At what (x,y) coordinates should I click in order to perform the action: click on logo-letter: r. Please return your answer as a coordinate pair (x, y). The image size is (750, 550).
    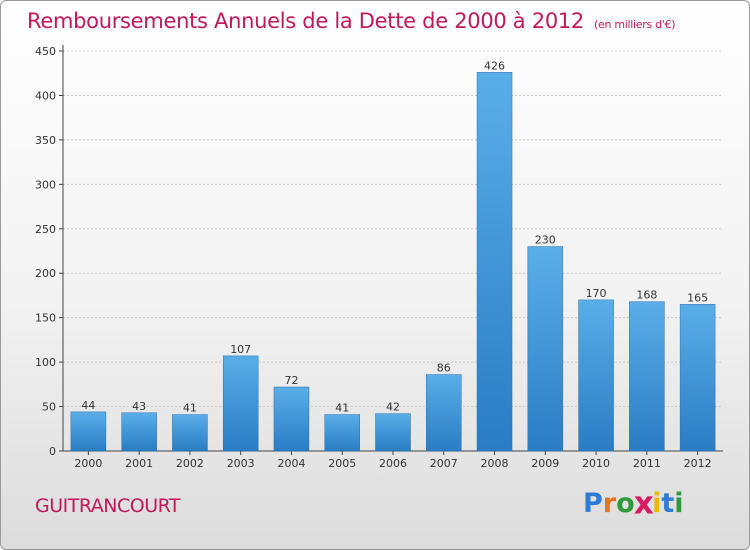
    Looking at the image, I should click on (609, 503).